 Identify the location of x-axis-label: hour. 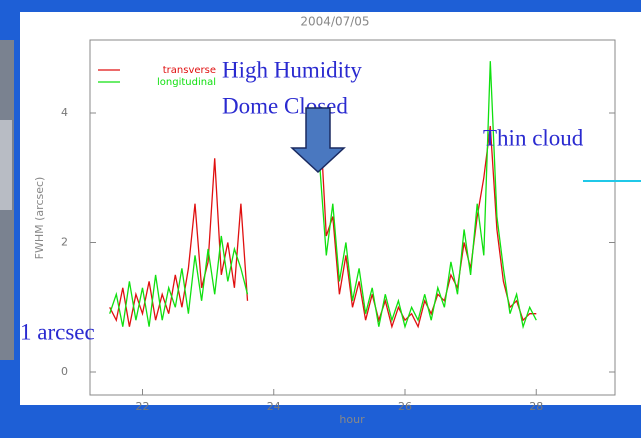
(352, 419).